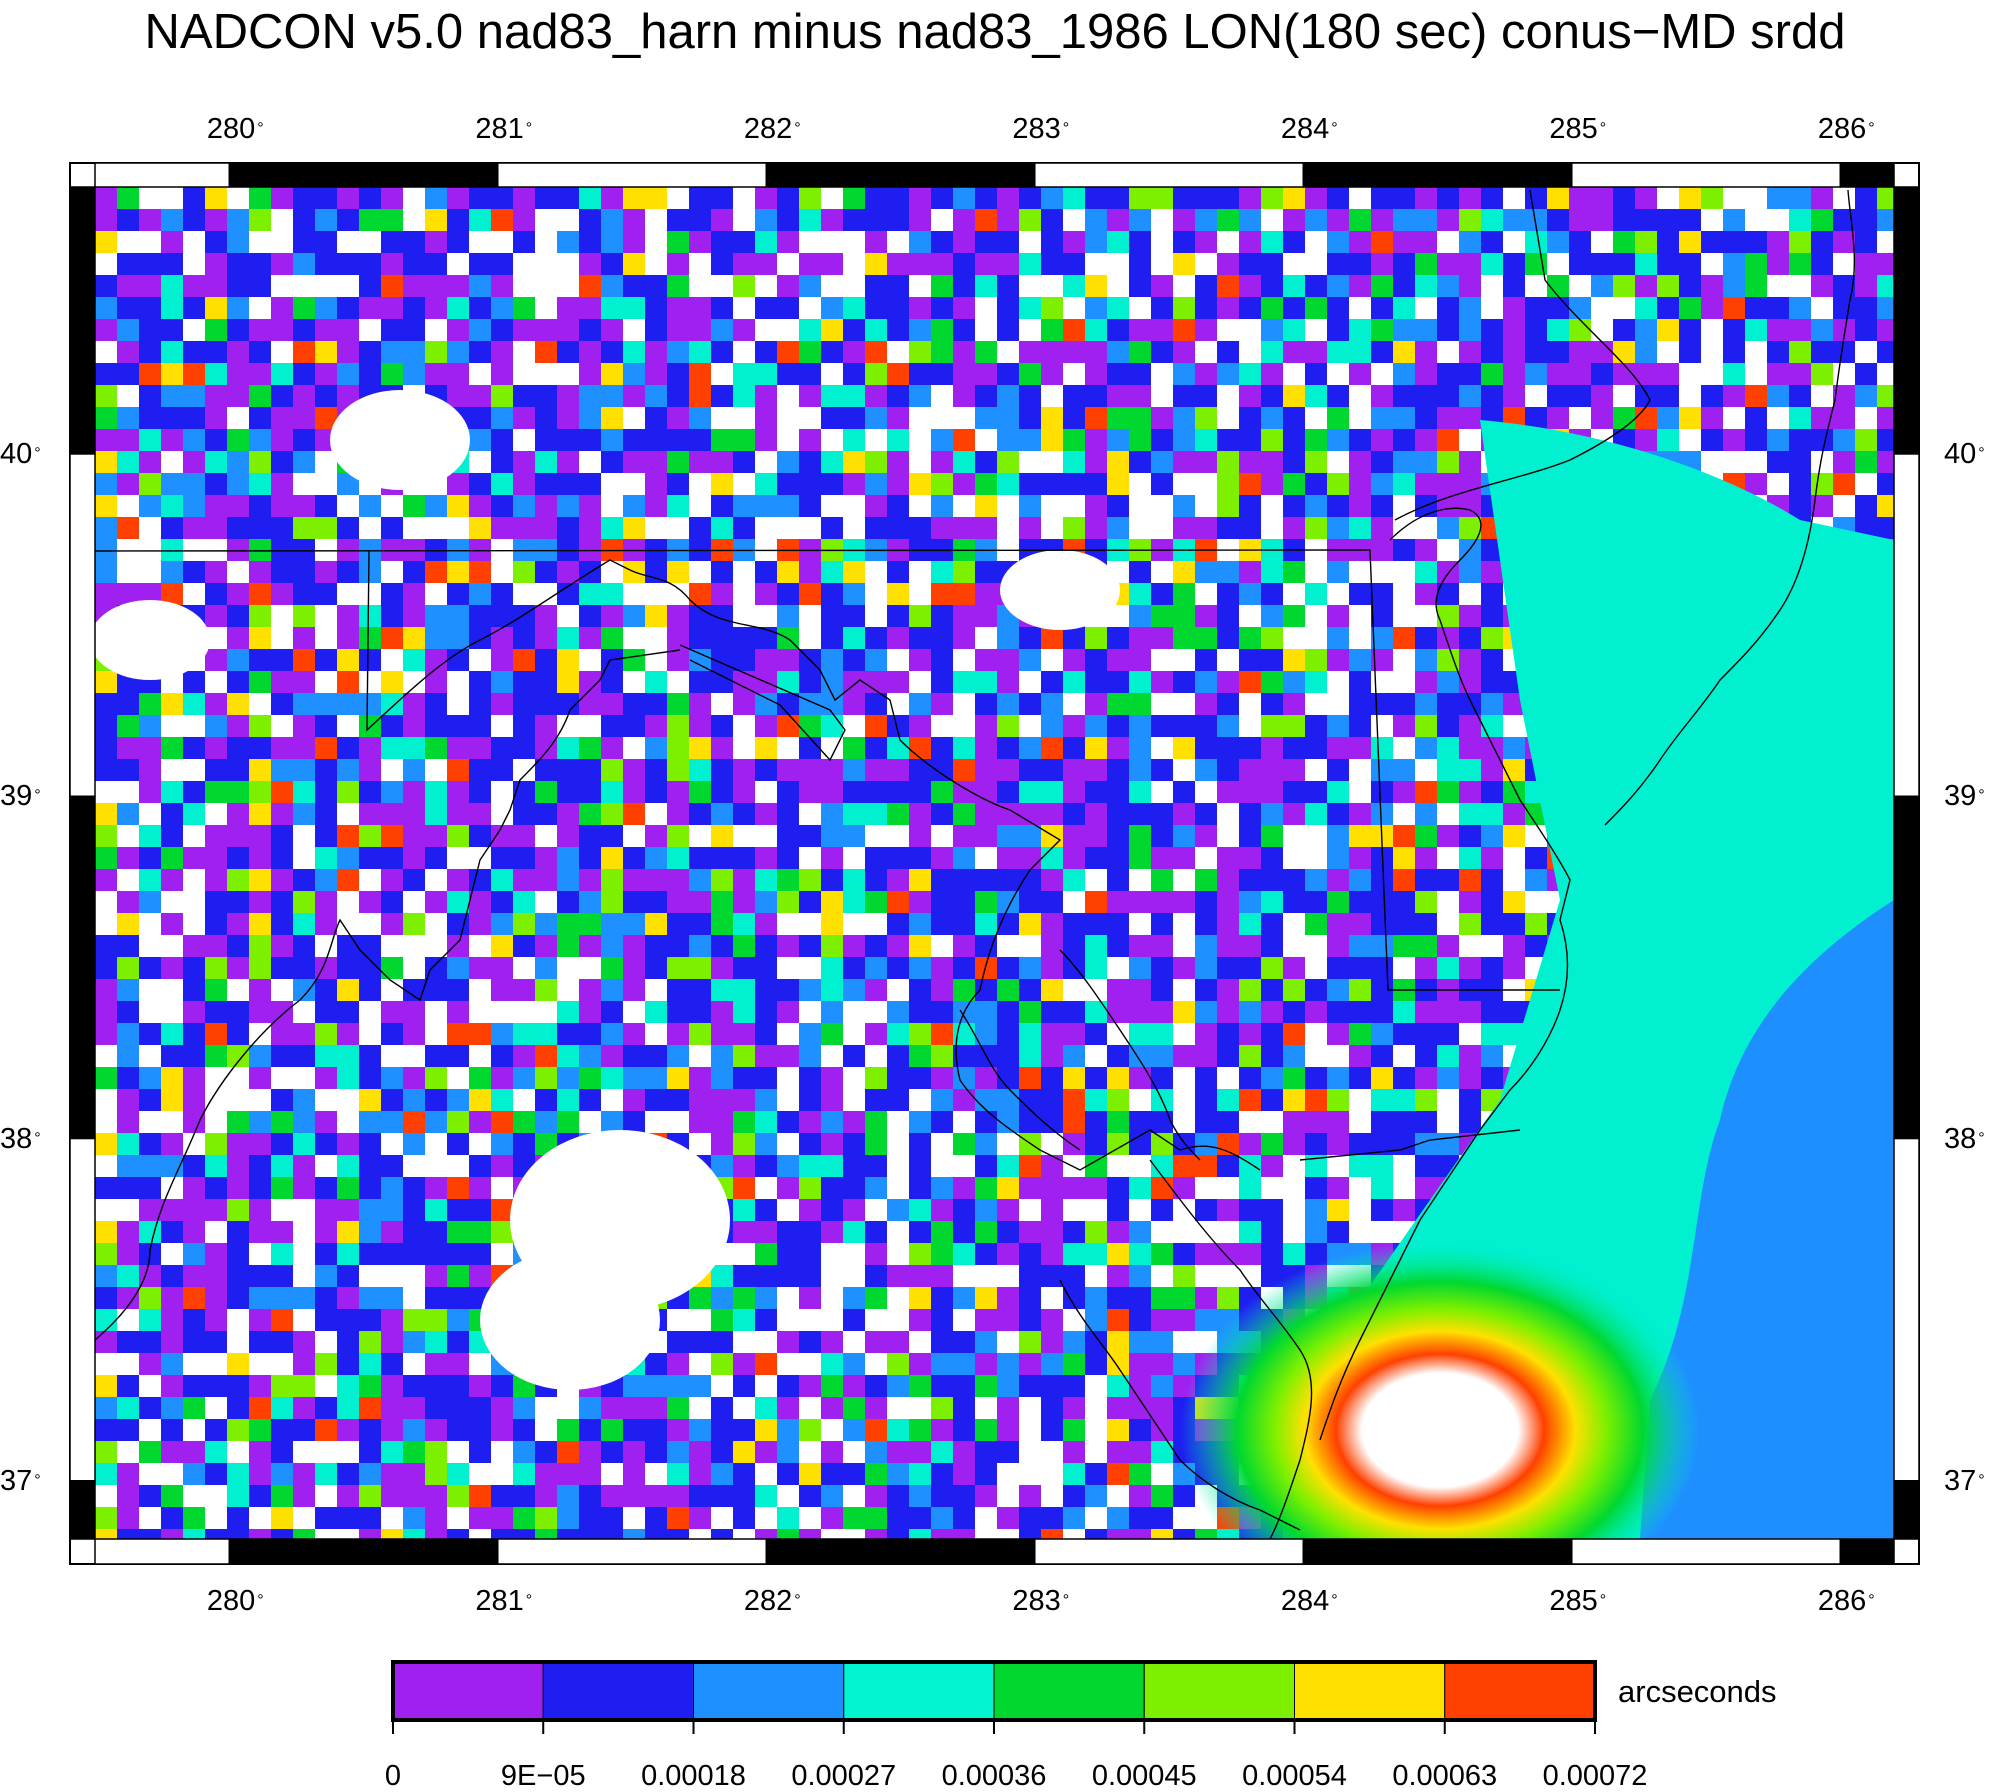 The width and height of the screenshot is (1990, 1792). I want to click on colorbar-tick-label: 0.00027, so click(844, 1776).